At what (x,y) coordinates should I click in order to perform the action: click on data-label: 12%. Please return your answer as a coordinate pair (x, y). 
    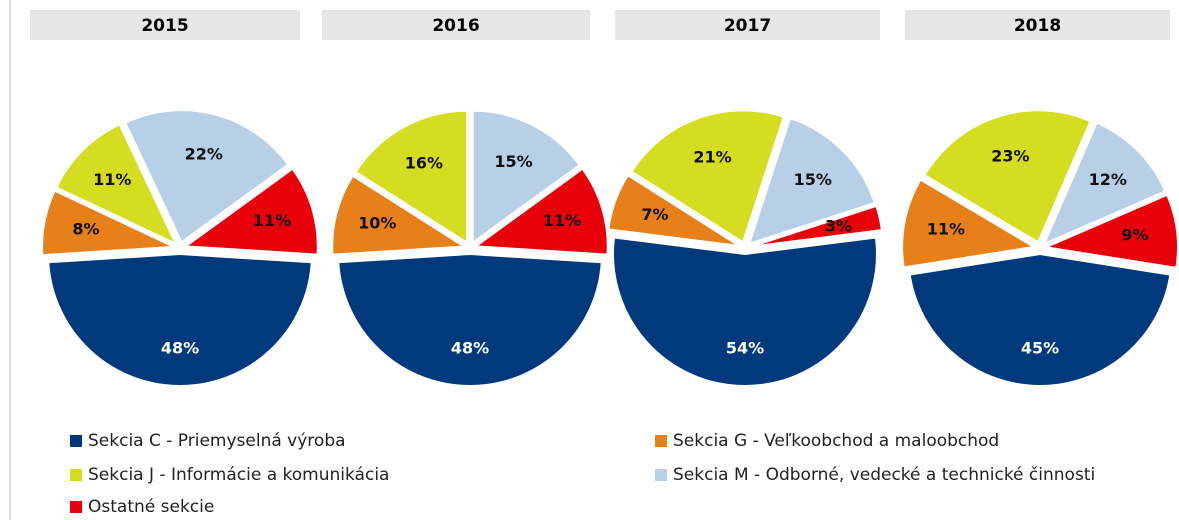
    Looking at the image, I should click on (1108, 179).